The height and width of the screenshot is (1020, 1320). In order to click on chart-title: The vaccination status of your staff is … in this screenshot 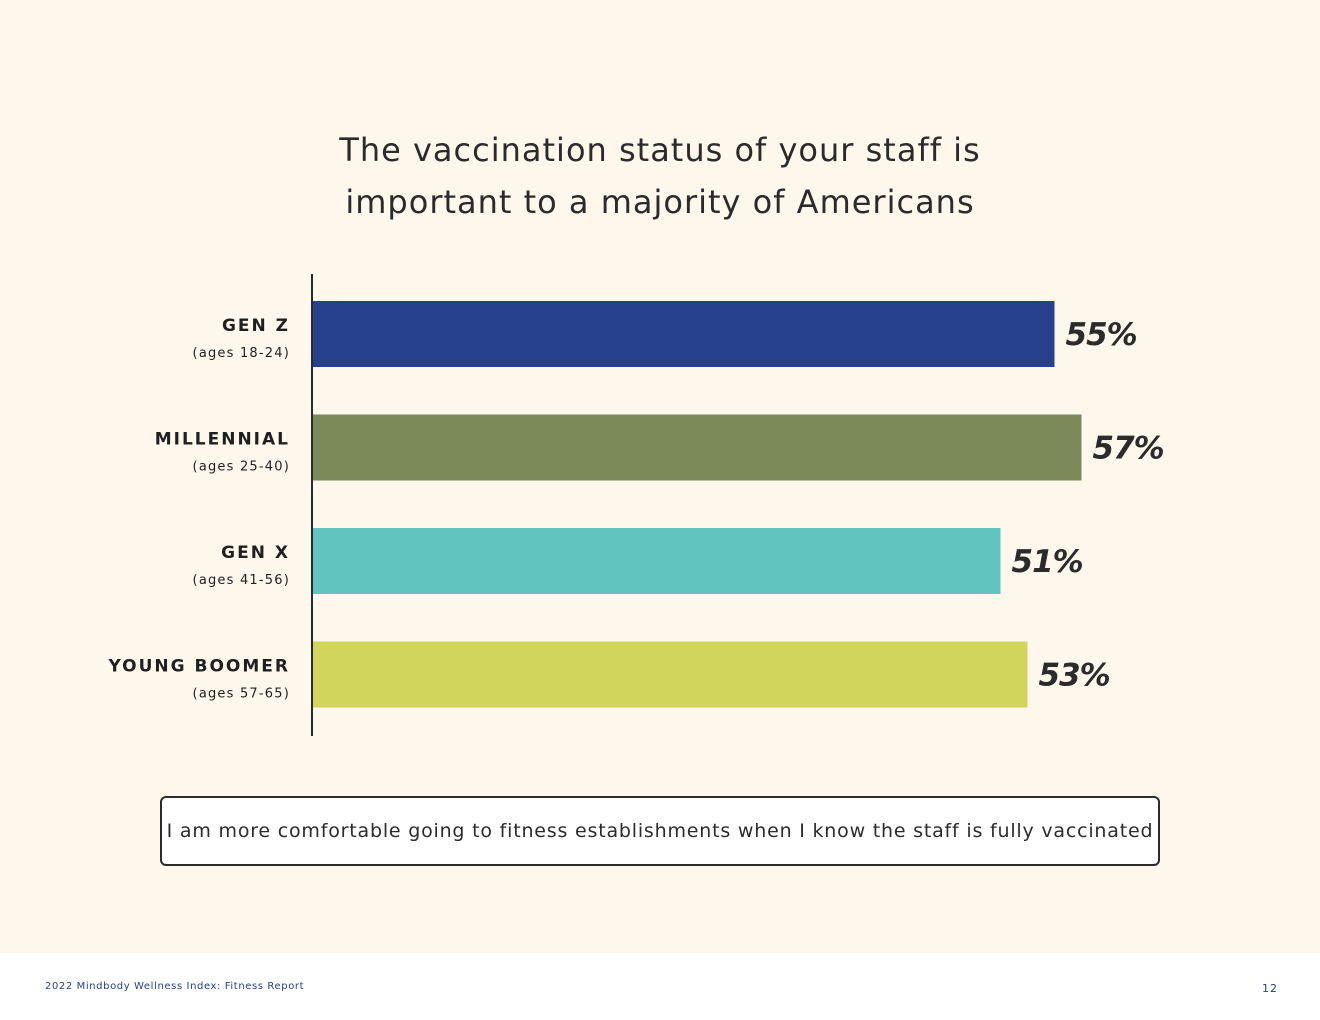, I will do `click(660, 176)`.